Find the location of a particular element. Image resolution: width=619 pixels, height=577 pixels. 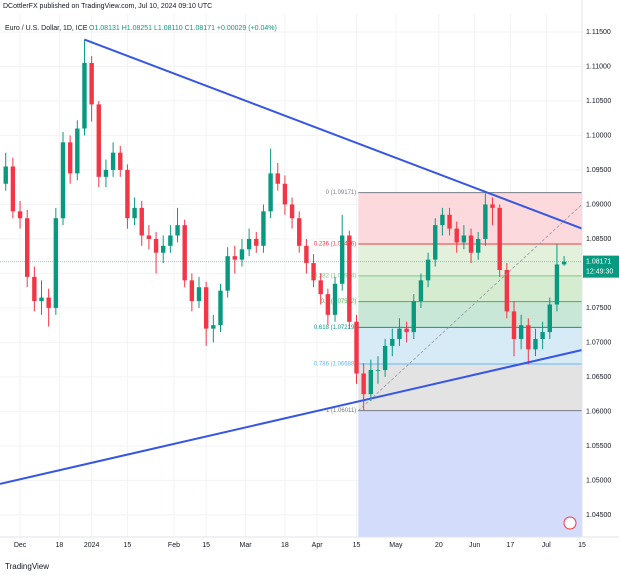

y-tick-label: 1.11000 is located at coordinates (598, 66).